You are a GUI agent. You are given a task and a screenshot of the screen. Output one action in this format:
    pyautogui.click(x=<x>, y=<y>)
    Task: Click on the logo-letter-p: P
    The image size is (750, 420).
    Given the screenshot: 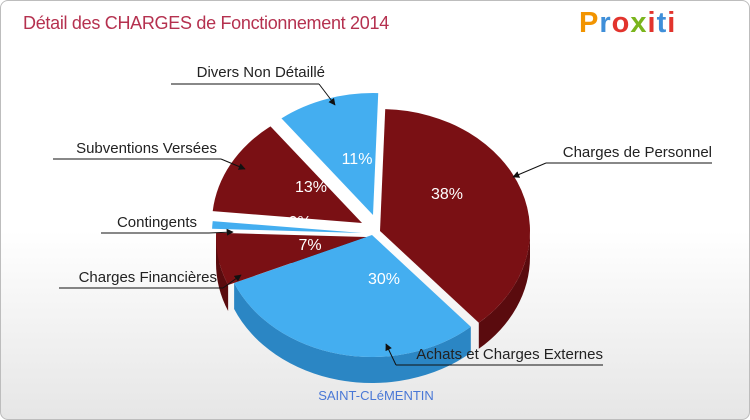 What is the action you would take?
    pyautogui.click(x=589, y=23)
    